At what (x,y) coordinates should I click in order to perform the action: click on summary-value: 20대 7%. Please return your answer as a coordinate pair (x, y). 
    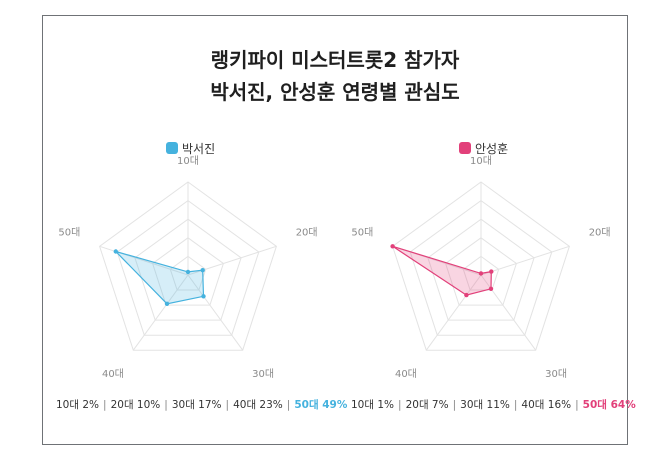
    Looking at the image, I should click on (427, 405).